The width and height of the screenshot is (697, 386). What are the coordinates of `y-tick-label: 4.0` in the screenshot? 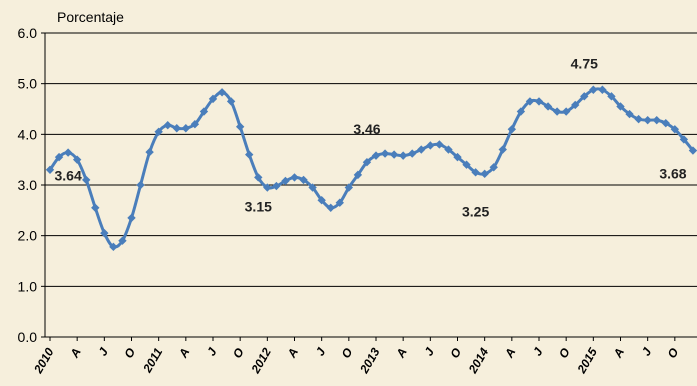 It's located at (28, 134).